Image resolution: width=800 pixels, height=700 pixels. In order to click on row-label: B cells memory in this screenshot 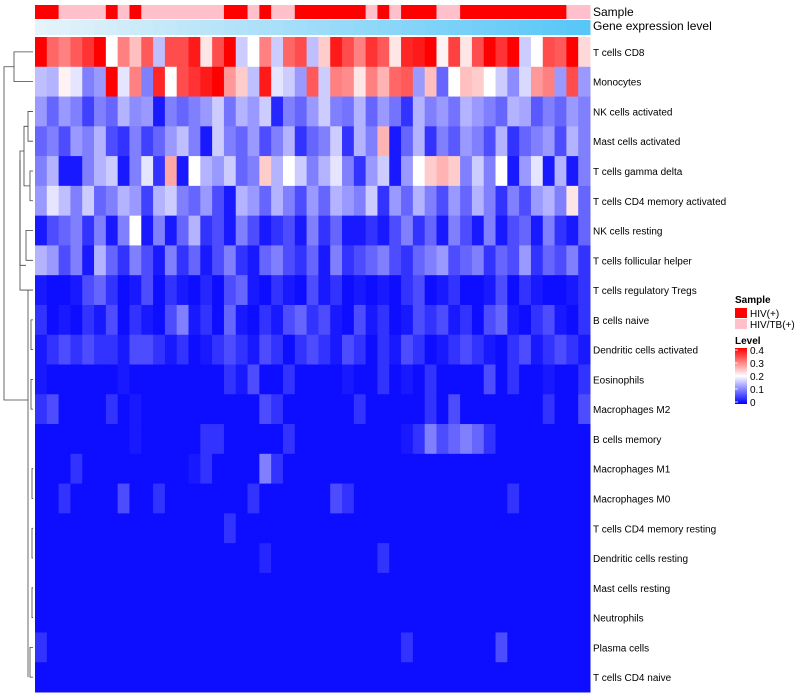, I will do `click(627, 440)`.